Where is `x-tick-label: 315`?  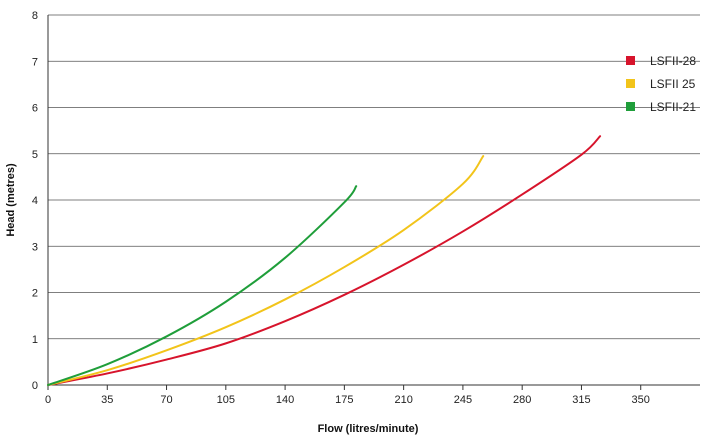 x-tick-label: 315 is located at coordinates (581, 400).